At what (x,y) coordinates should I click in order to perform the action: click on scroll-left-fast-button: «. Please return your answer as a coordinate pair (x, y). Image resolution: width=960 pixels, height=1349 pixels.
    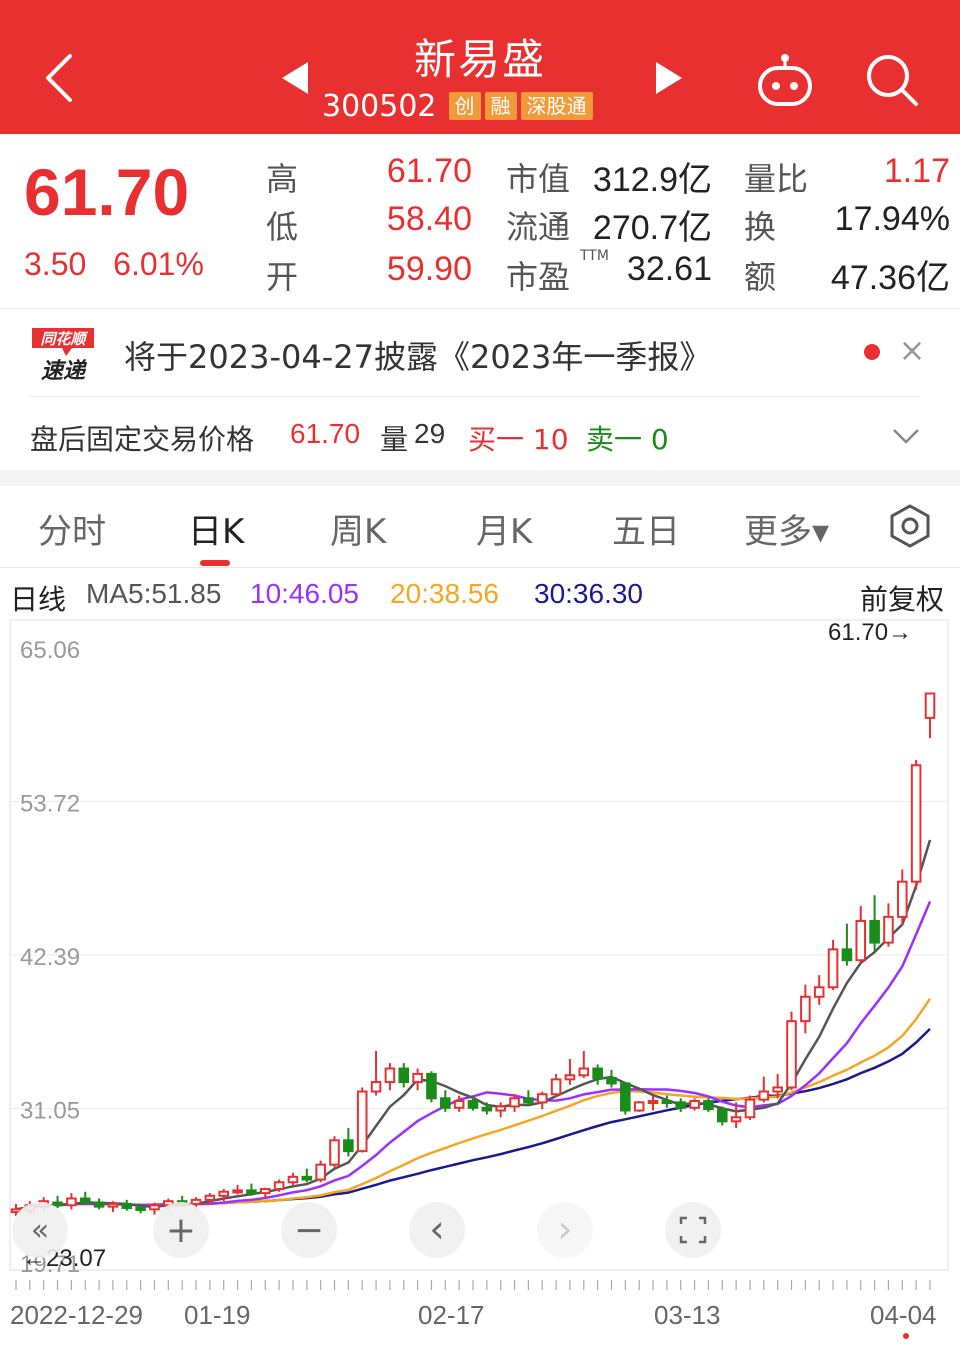
    Looking at the image, I should click on (40, 1230).